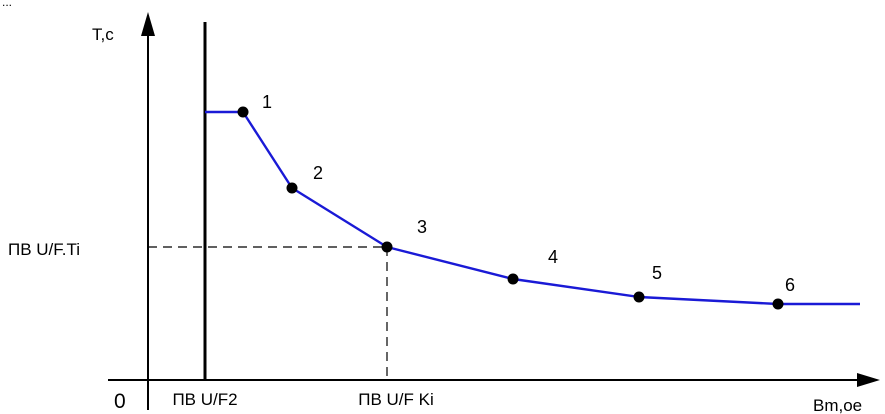  Describe the element at coordinates (103, 34) in the screenshot. I see `y-axis-label: T,c` at that location.